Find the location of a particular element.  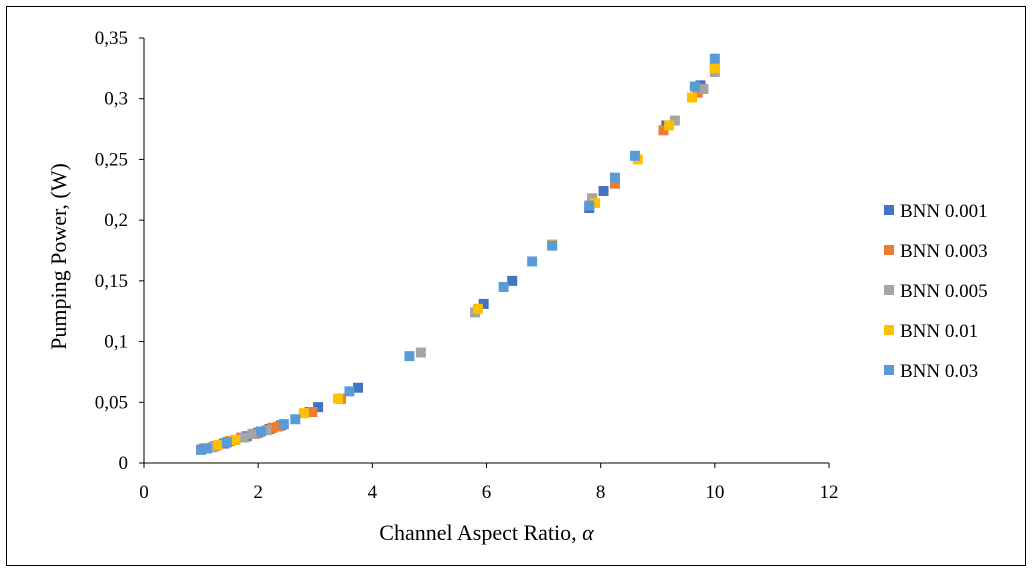

x-tick-label: 6 is located at coordinates (487, 492).